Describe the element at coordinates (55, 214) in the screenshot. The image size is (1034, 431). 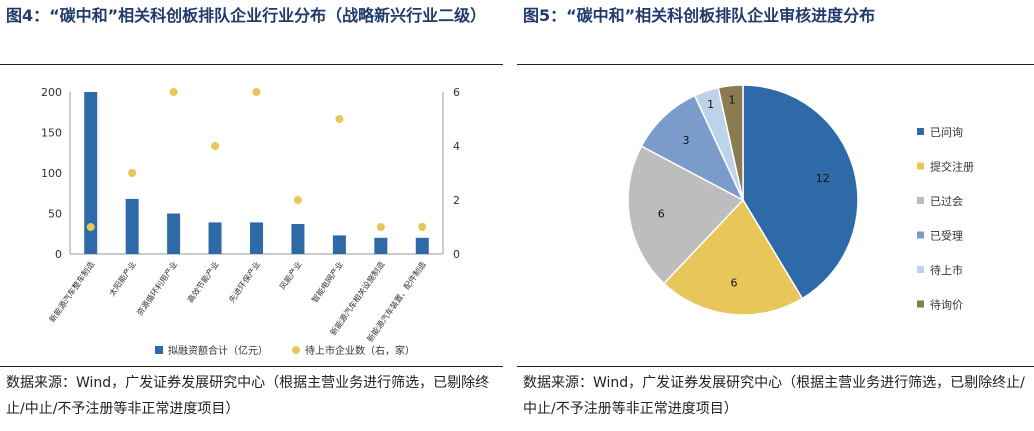
I see `y-tick-label-left: 50` at that location.